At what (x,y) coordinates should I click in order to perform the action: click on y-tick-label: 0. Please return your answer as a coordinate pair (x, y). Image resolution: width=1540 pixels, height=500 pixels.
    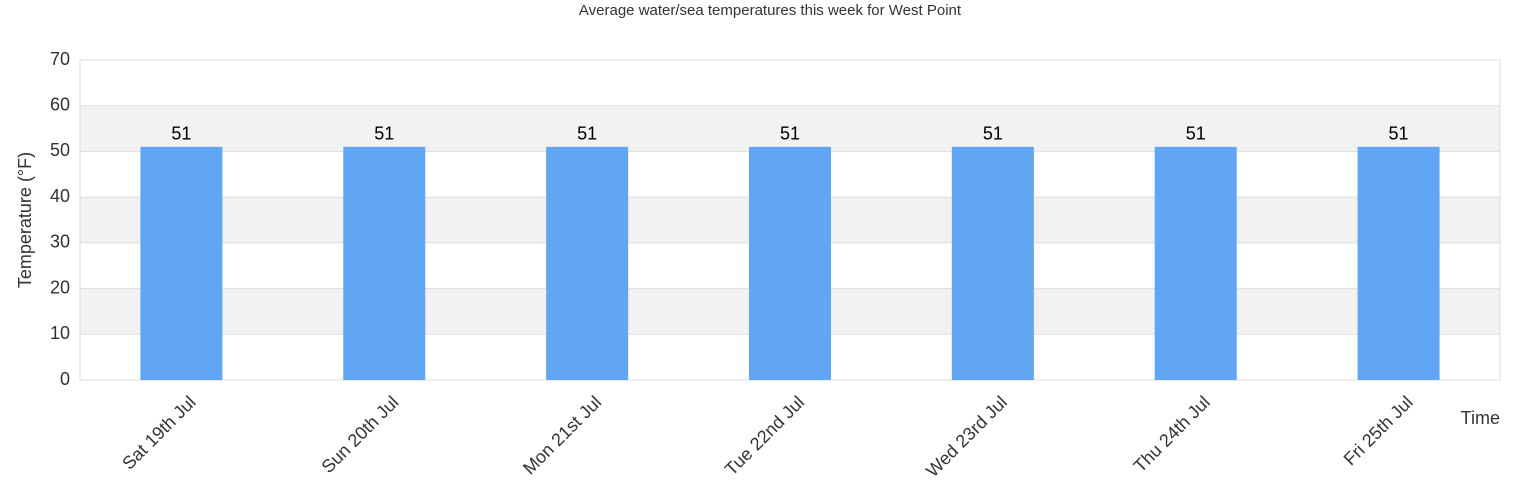
    Looking at the image, I should click on (65, 379).